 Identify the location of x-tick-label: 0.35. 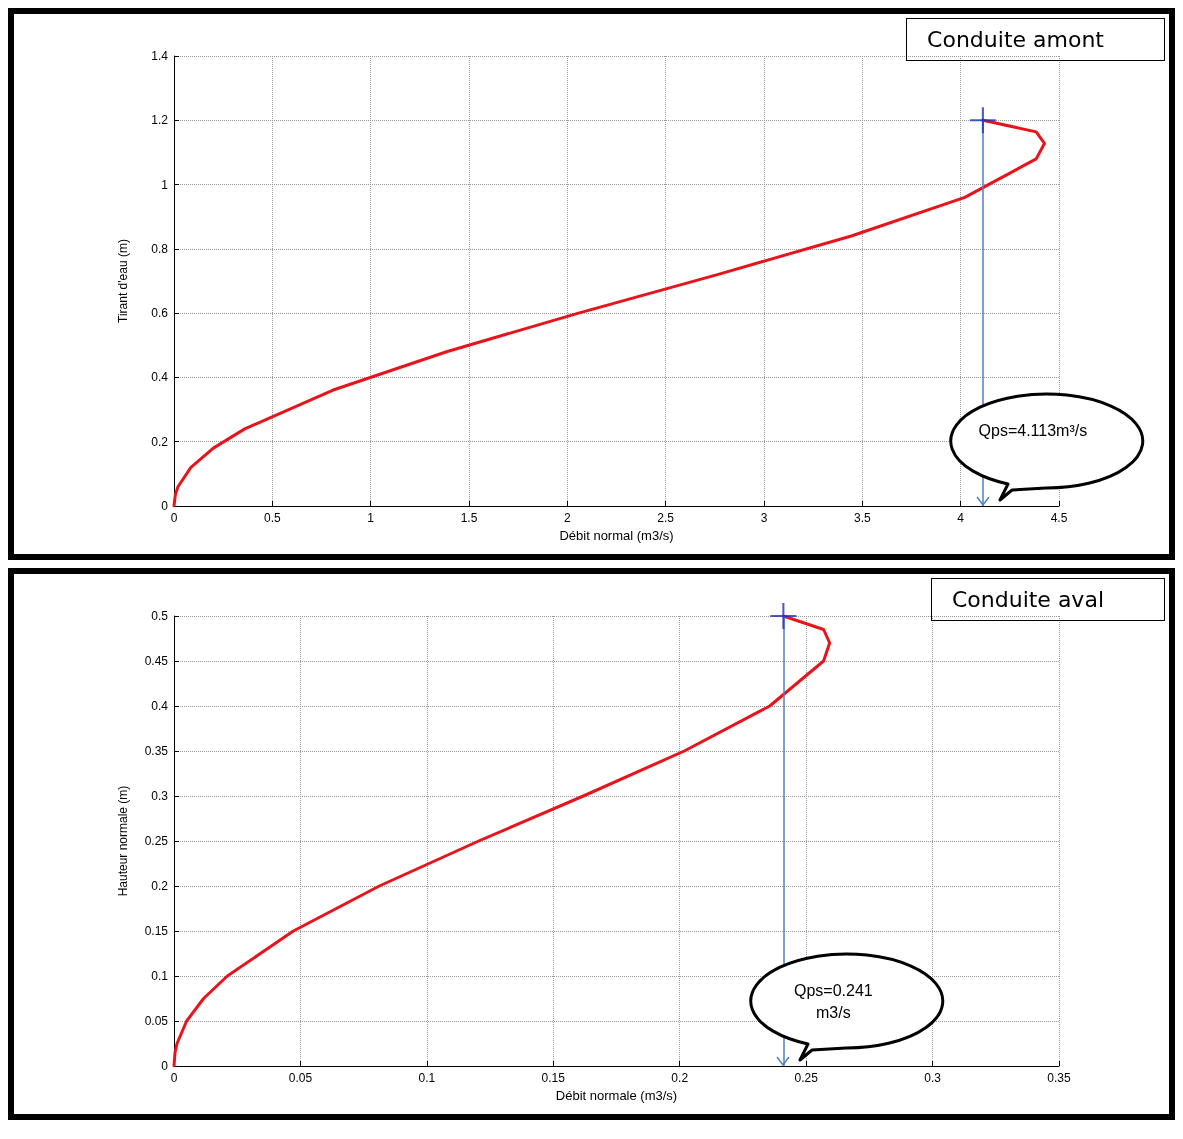
(1059, 1078).